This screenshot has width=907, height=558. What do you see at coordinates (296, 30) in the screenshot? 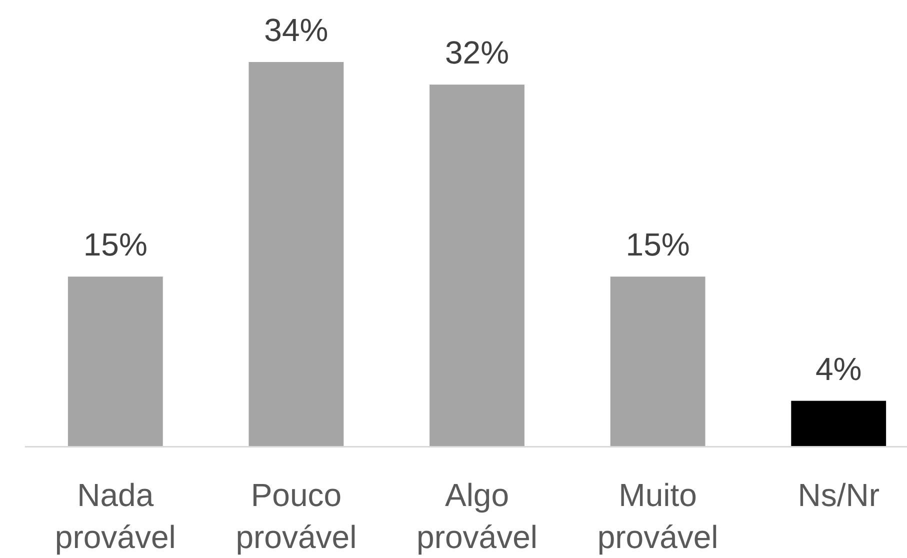
I see `data-label: 34%` at bounding box center [296, 30].